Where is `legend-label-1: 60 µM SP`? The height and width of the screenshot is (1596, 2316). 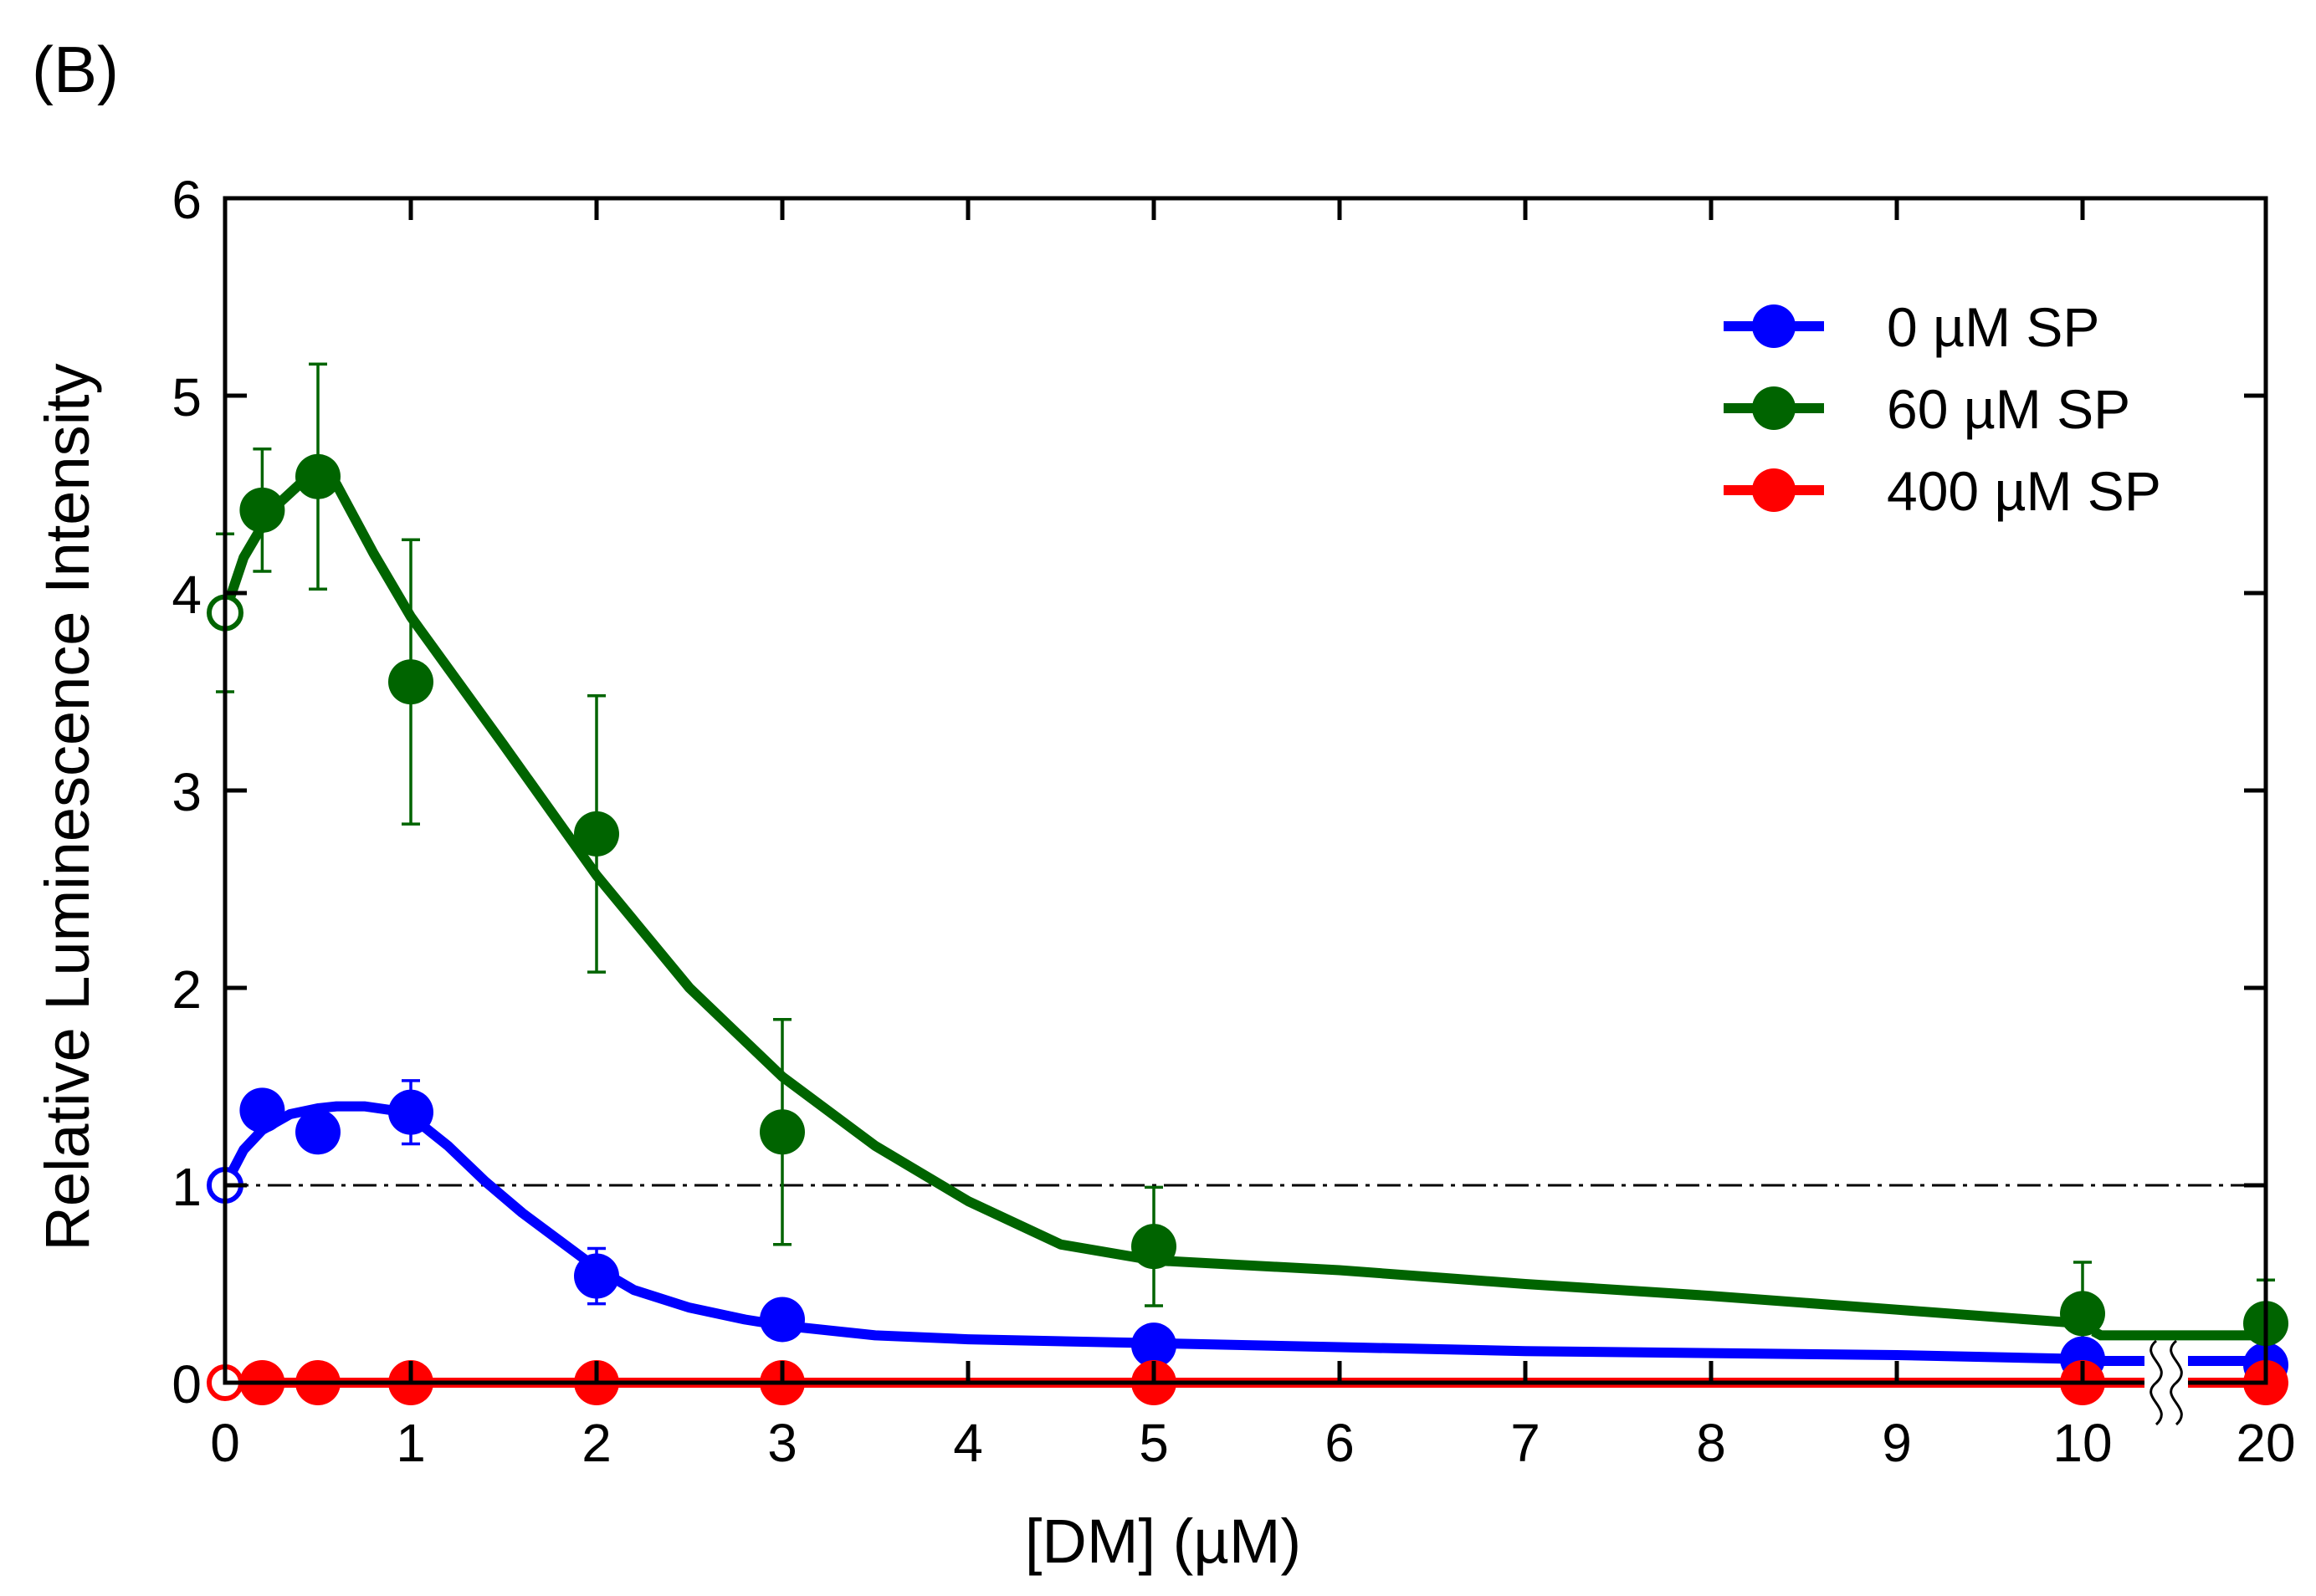
legend-label-1: 60 µM SP is located at coordinates (2009, 409).